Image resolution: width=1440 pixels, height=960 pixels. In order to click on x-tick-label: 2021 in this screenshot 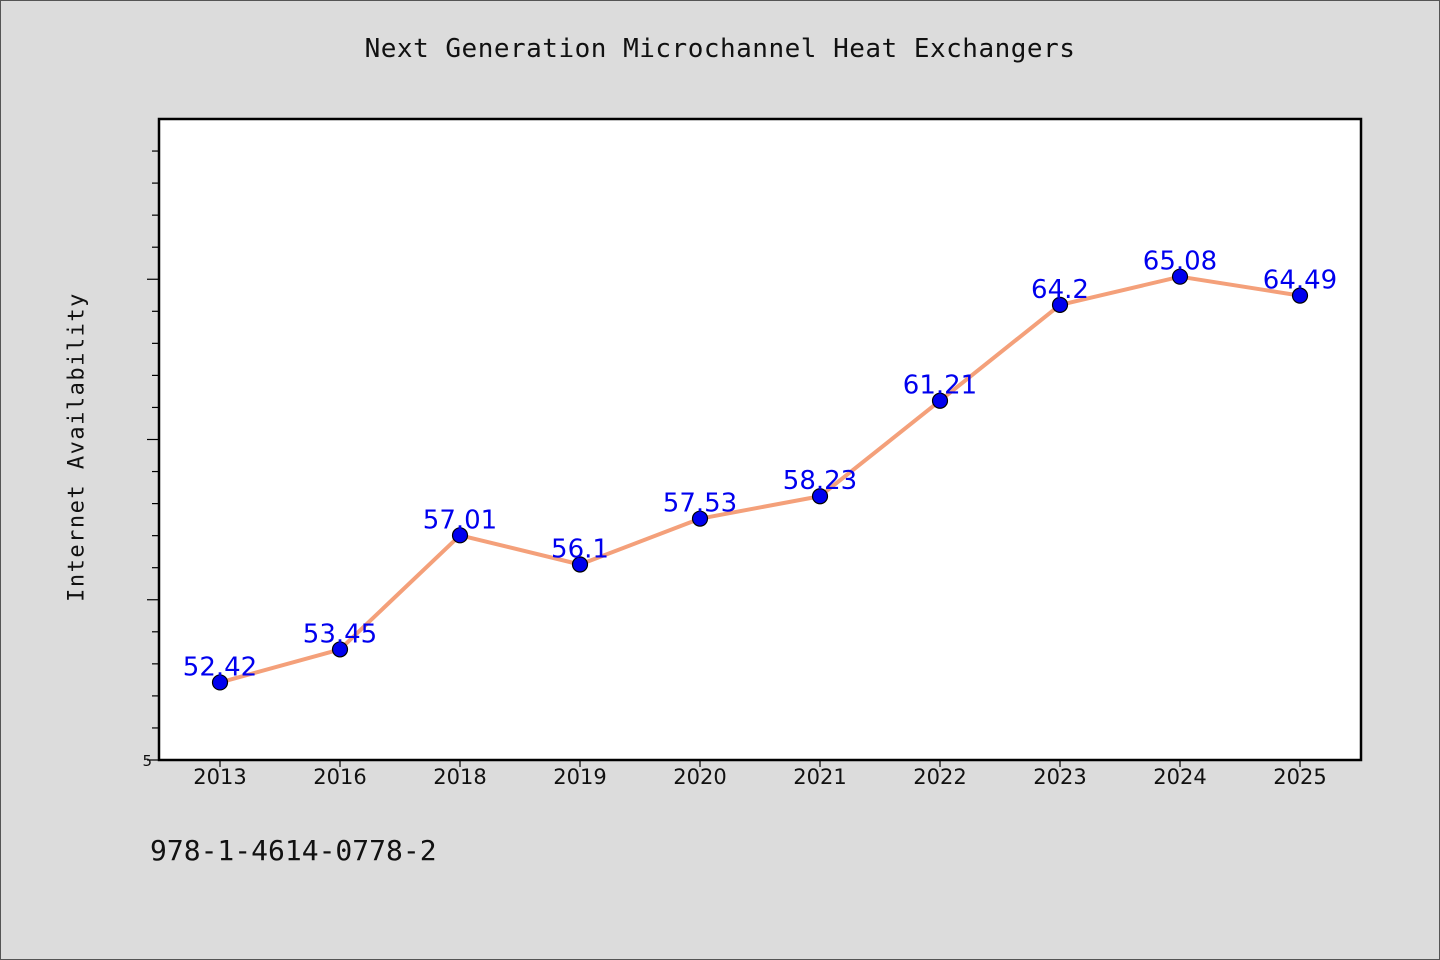, I will do `click(819, 777)`.